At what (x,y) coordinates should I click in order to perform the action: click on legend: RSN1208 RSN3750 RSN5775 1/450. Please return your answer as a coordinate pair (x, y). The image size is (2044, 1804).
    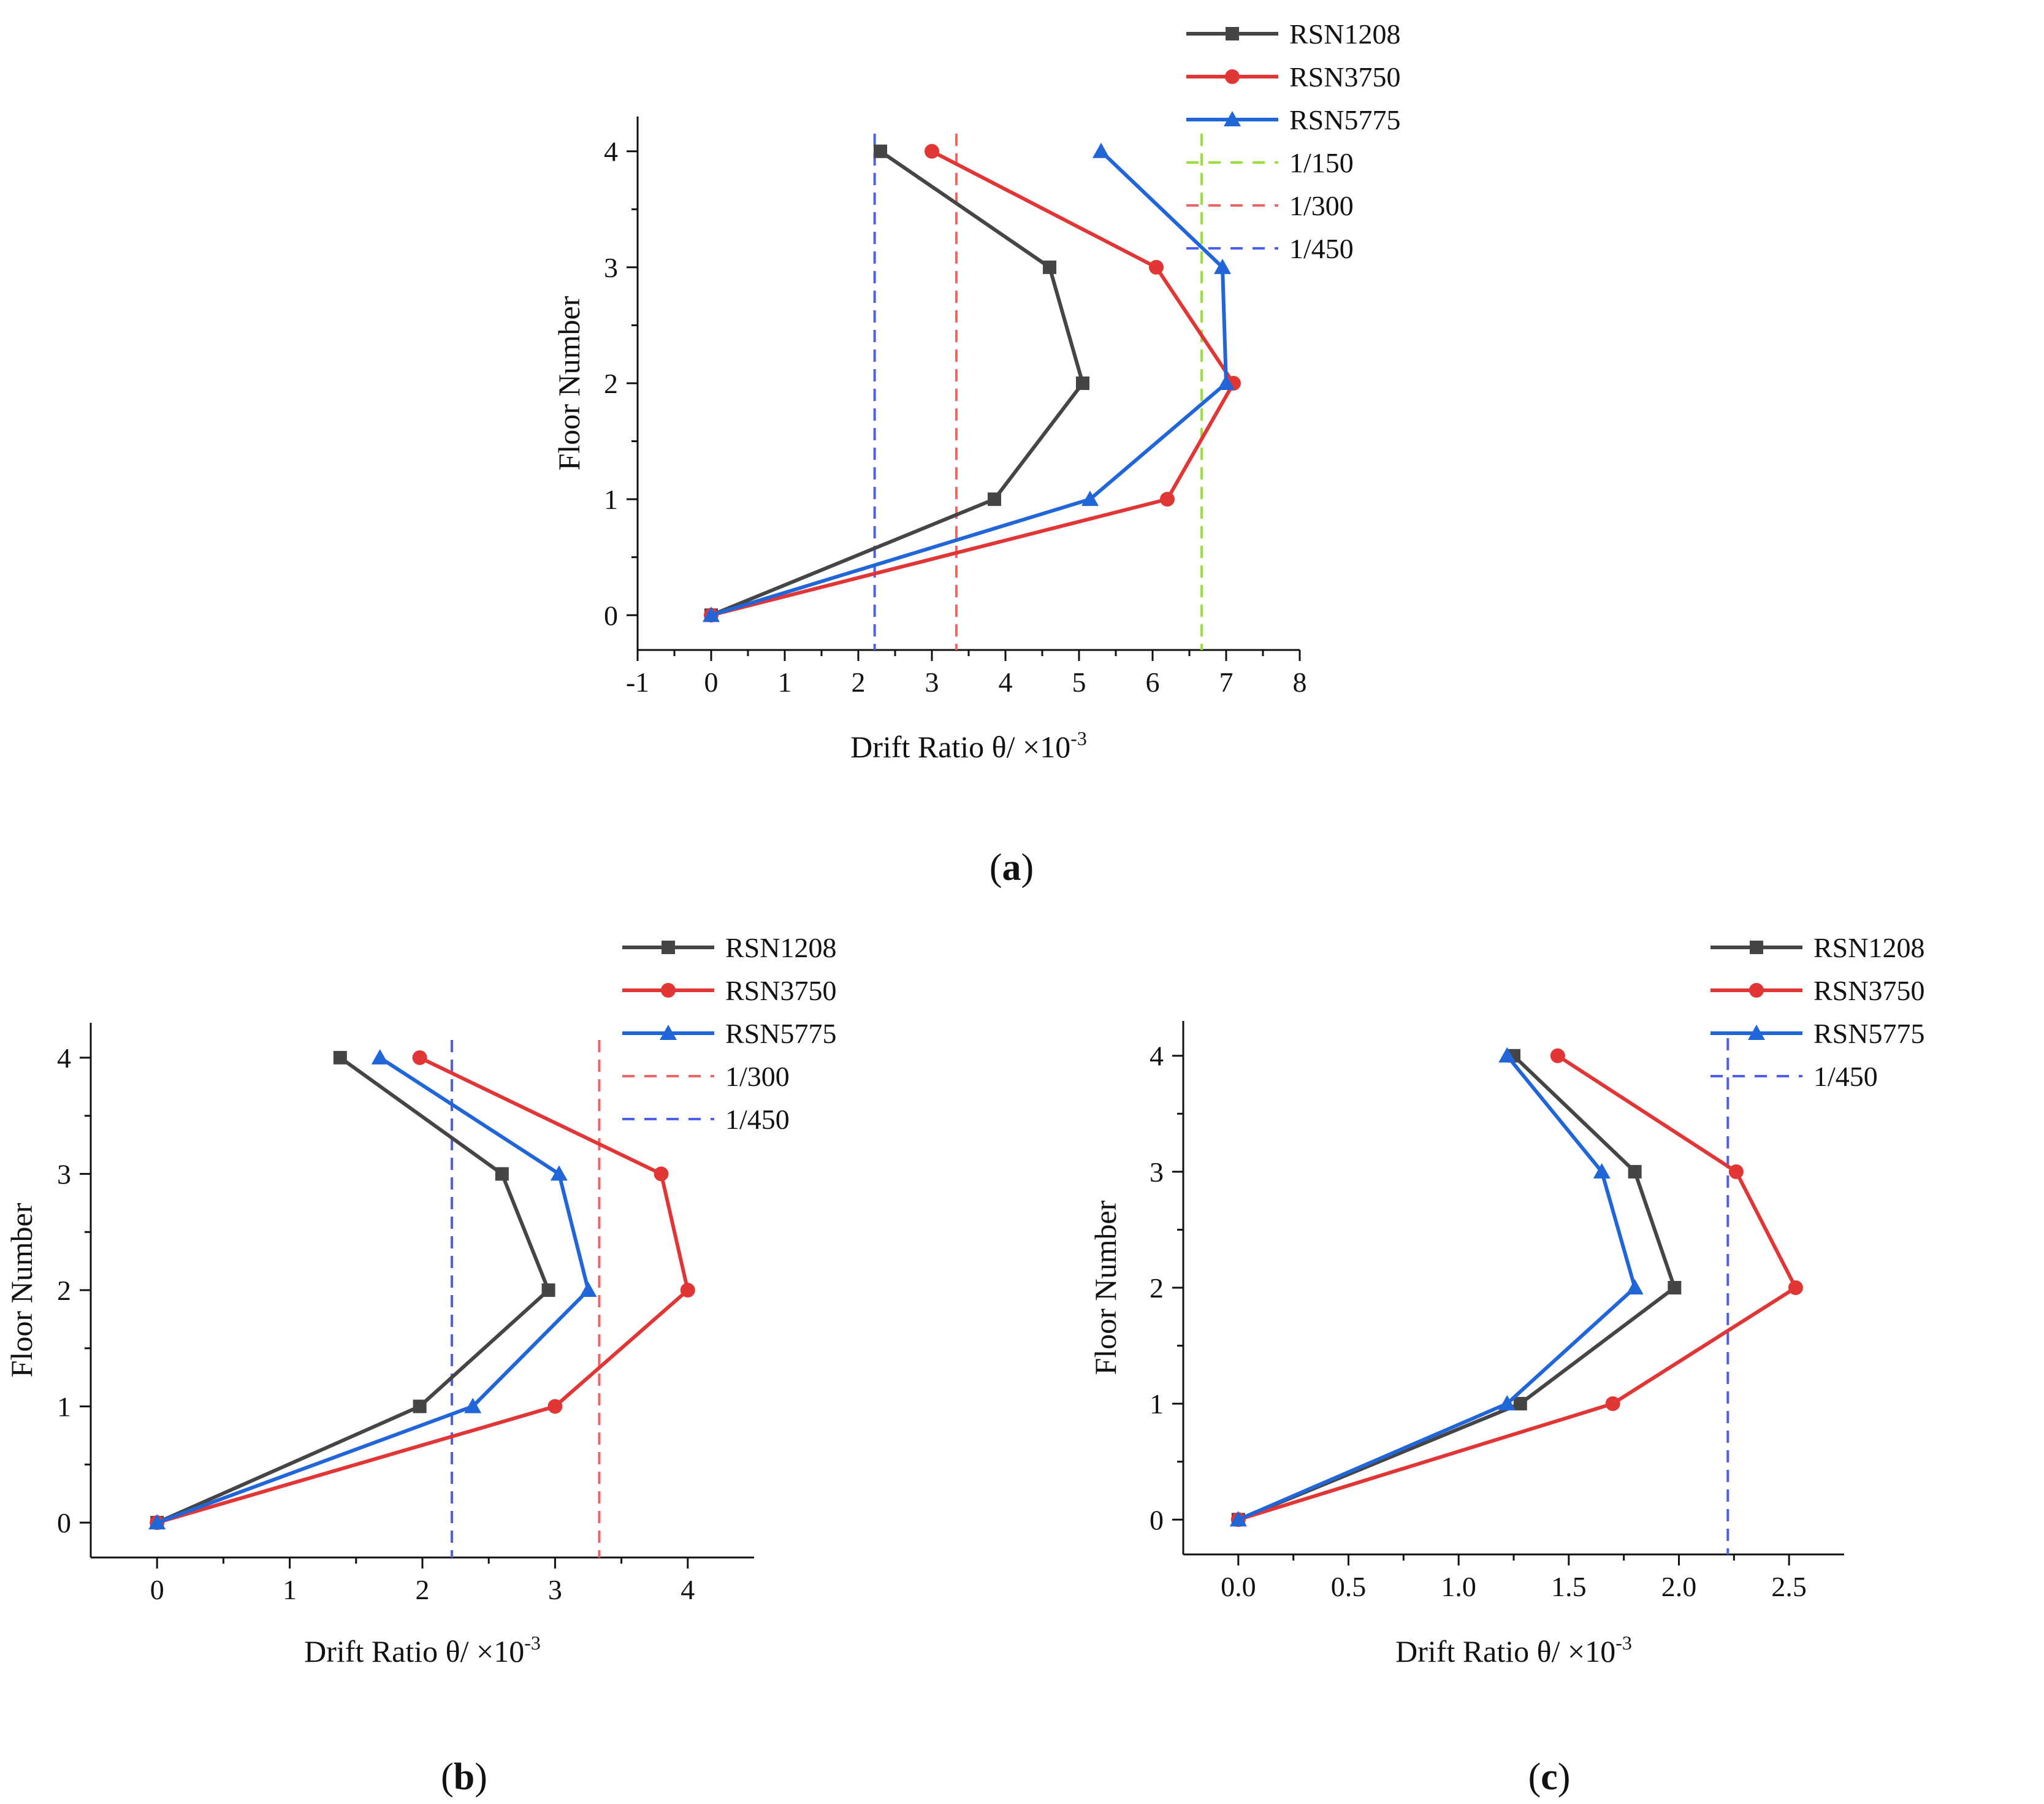
    Looking at the image, I should click on (1817, 1012).